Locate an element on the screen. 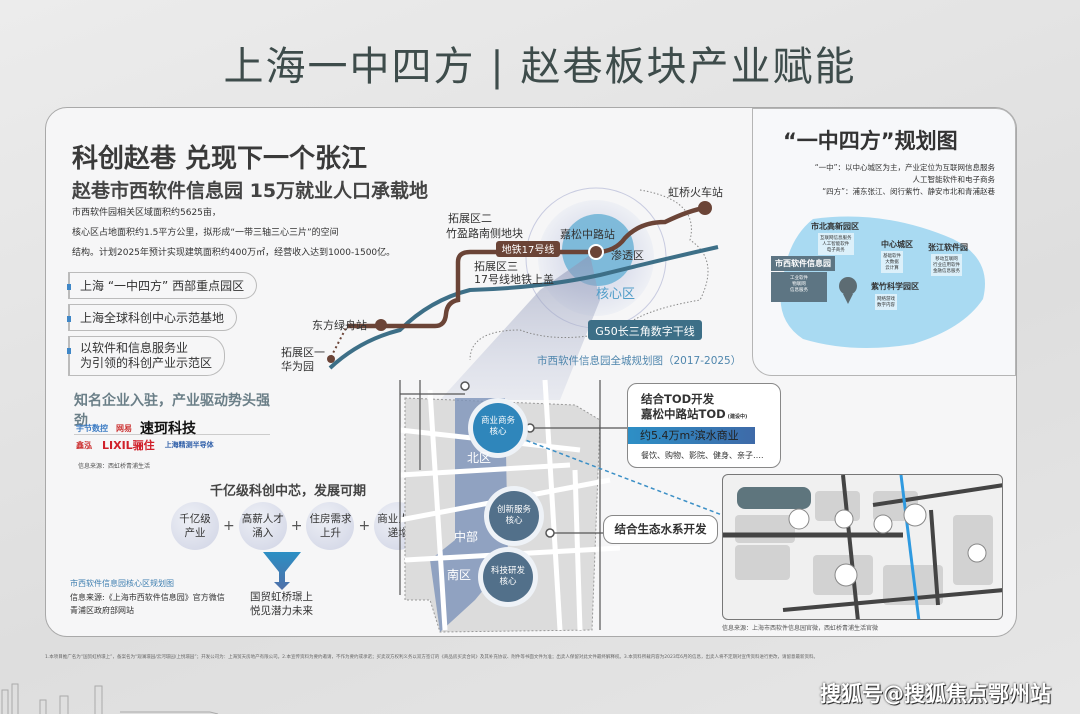  park-zhangjiang-desc: 移动互联网 行业应用软件 金融信息服务 is located at coordinates (946, 265).